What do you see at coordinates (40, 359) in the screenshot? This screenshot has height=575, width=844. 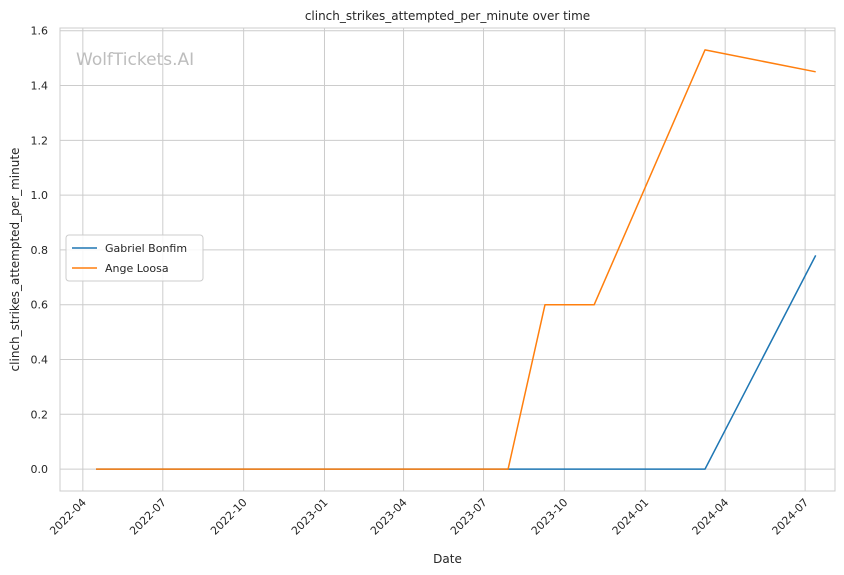 I see `y-tick-label: 0.4` at bounding box center [40, 359].